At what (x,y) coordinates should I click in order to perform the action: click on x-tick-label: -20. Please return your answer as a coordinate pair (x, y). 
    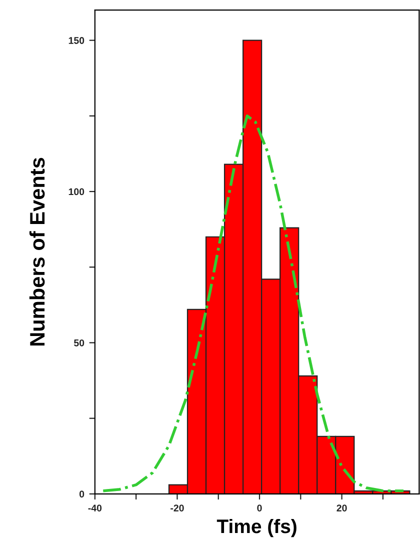
    Looking at the image, I should click on (177, 508).